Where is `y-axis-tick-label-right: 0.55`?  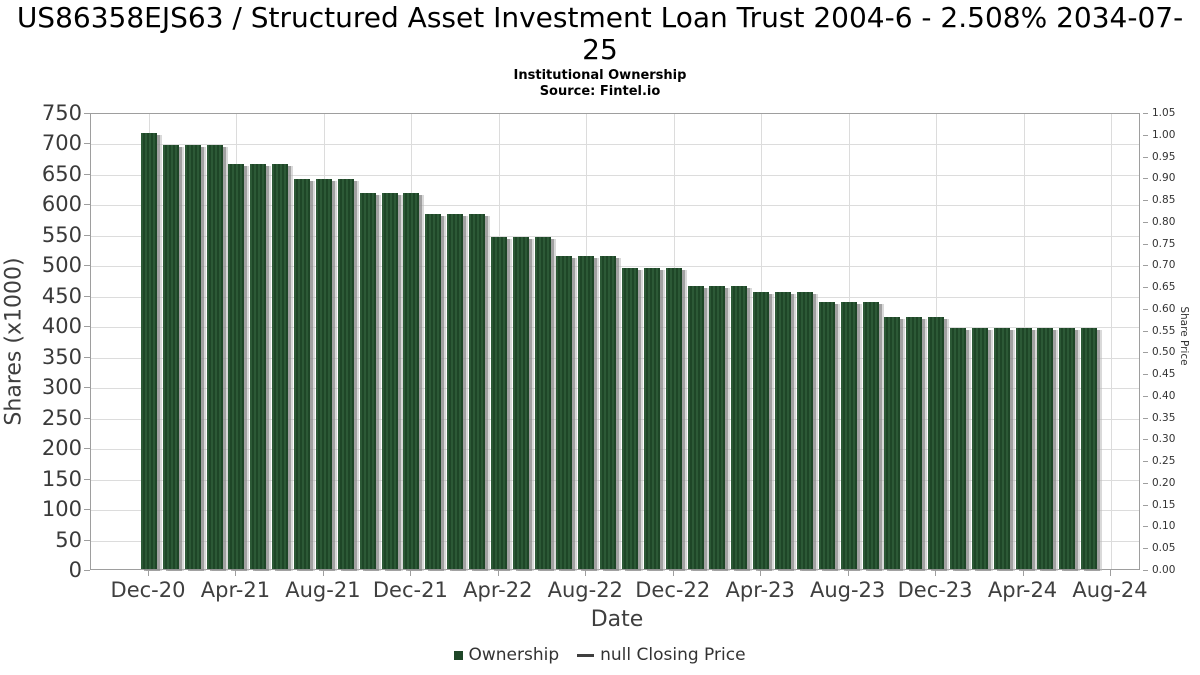
y-axis-tick-label-right: 0.55 is located at coordinates (1164, 330).